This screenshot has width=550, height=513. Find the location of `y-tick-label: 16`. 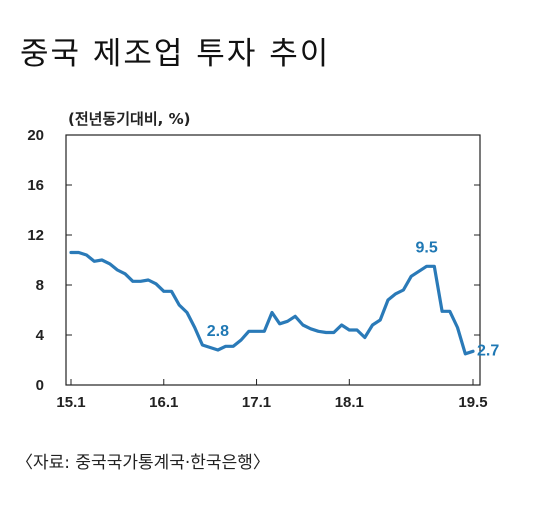

y-tick-label: 16 is located at coordinates (35, 185).